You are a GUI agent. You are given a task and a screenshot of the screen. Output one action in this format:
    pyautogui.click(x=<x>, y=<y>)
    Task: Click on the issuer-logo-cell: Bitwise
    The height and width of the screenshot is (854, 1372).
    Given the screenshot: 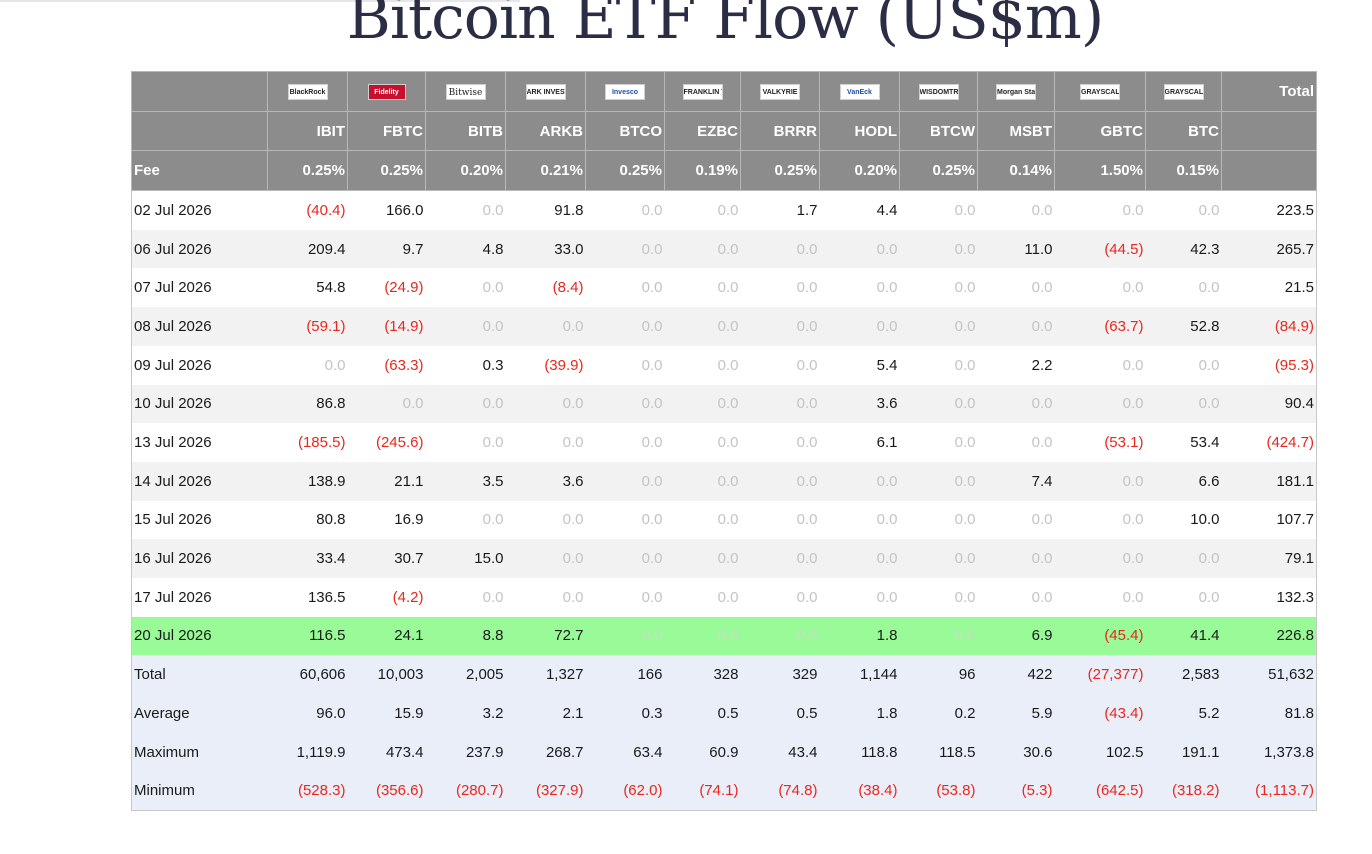 What is the action you would take?
    pyautogui.click(x=465, y=91)
    